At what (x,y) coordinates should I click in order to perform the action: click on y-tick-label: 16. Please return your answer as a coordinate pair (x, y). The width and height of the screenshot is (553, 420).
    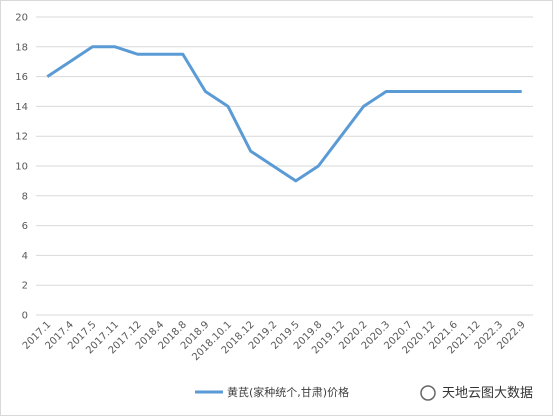
    Looking at the image, I should click on (21, 77).